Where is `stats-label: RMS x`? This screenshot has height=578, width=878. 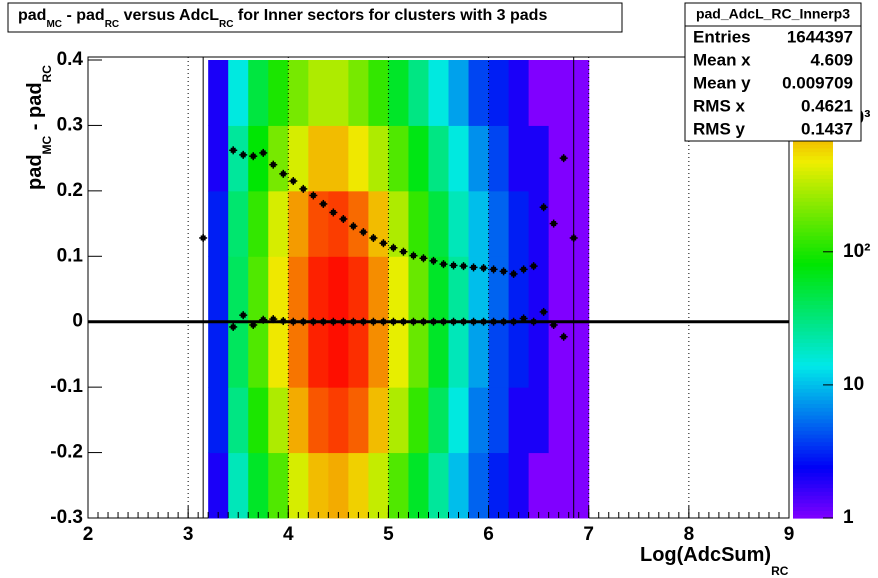
stats-label: RMS x is located at coordinates (719, 105).